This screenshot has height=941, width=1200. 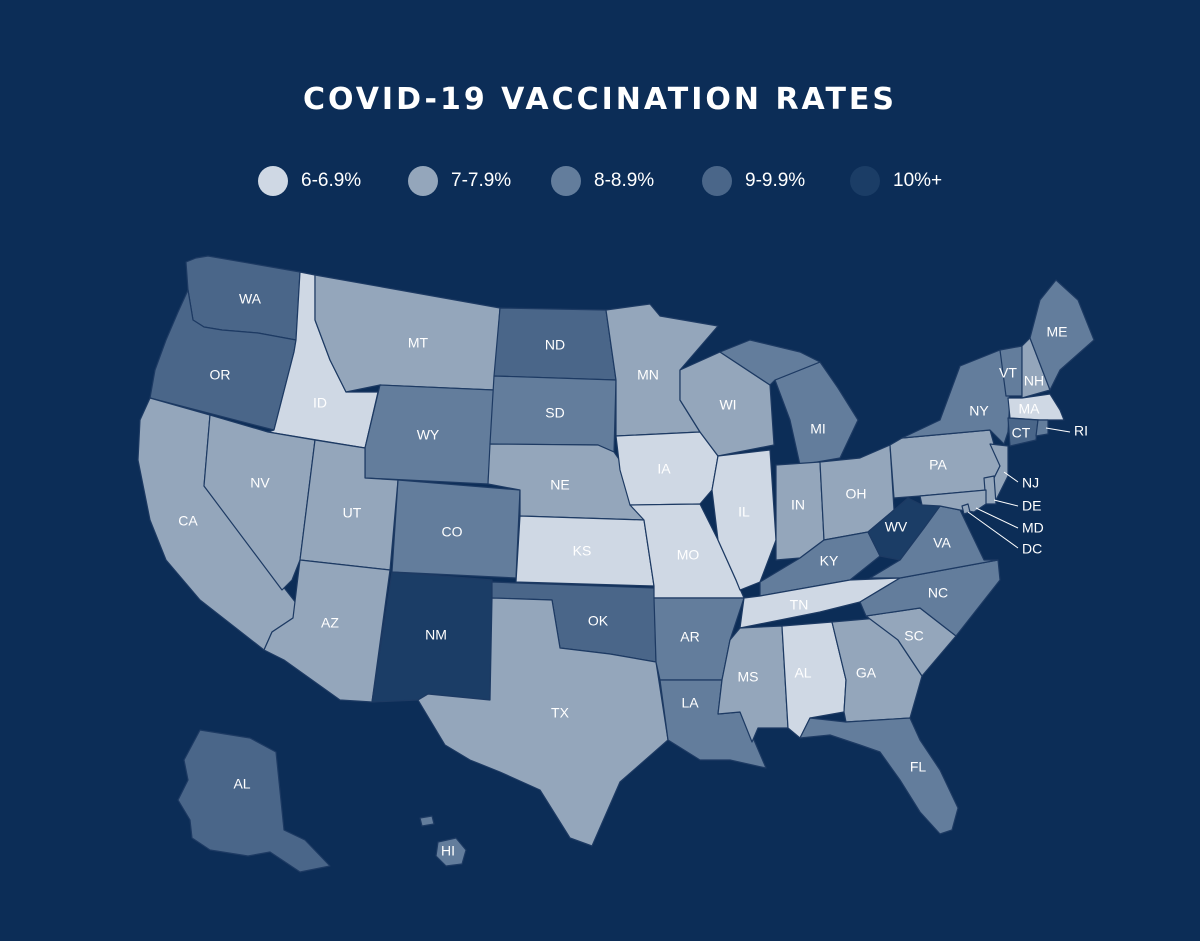 I want to click on label-HI: HI, so click(x=448, y=851).